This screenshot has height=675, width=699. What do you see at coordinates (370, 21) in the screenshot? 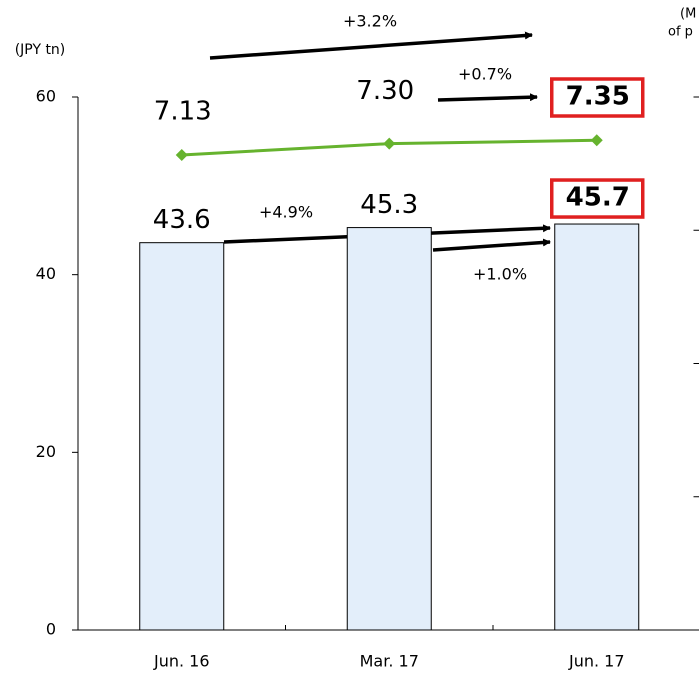
I see `annotation: +3.2%` at bounding box center [370, 21].